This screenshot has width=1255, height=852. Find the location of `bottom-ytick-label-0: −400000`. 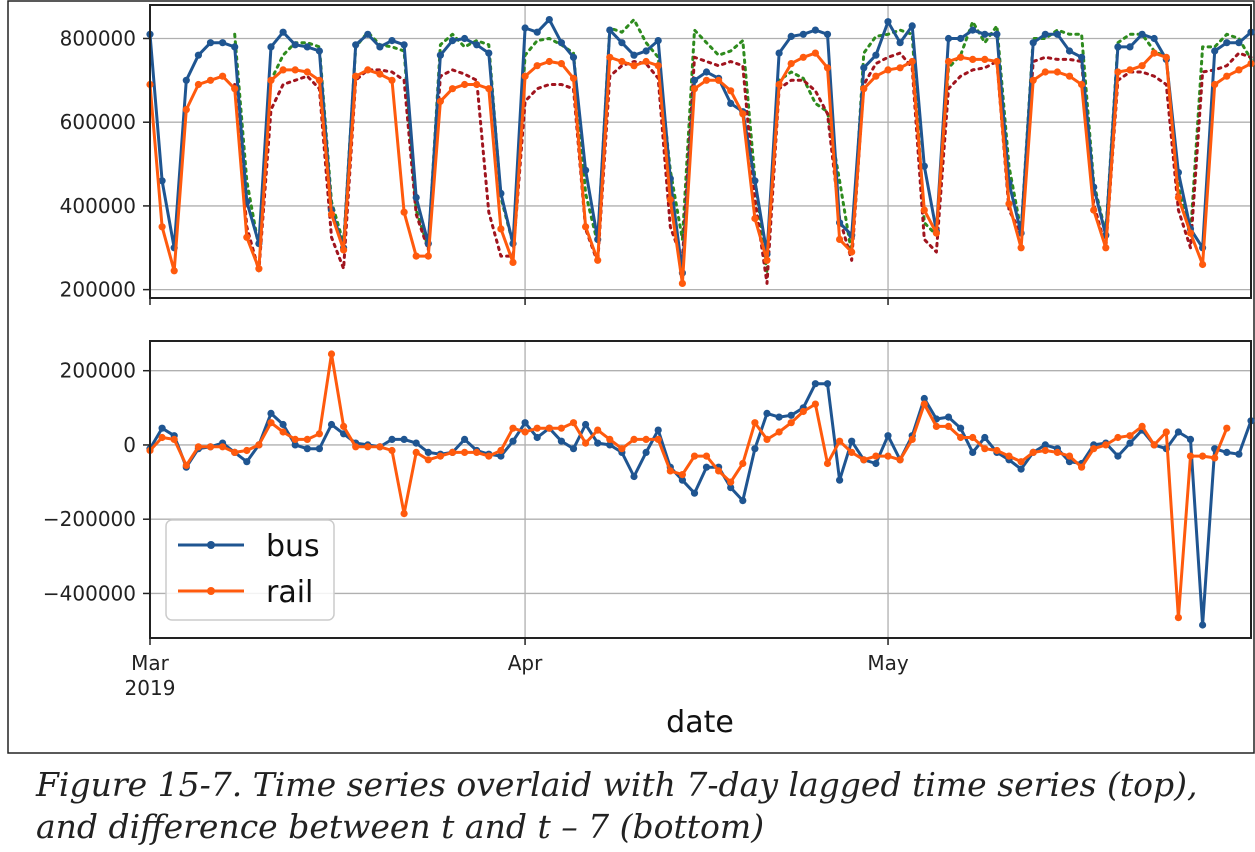

bottom-ytick-label-0: −400000 is located at coordinates (89, 593).